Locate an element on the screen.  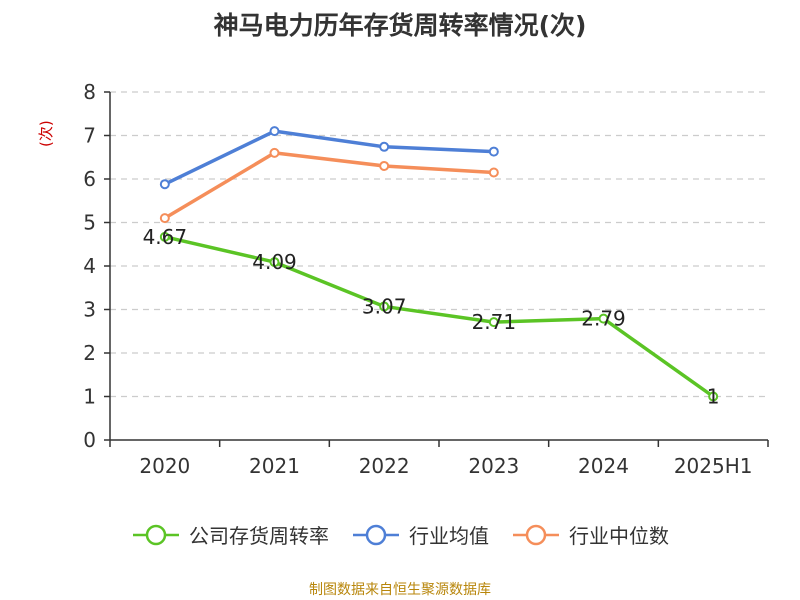
x-tick-label: 2022 is located at coordinates (384, 466).